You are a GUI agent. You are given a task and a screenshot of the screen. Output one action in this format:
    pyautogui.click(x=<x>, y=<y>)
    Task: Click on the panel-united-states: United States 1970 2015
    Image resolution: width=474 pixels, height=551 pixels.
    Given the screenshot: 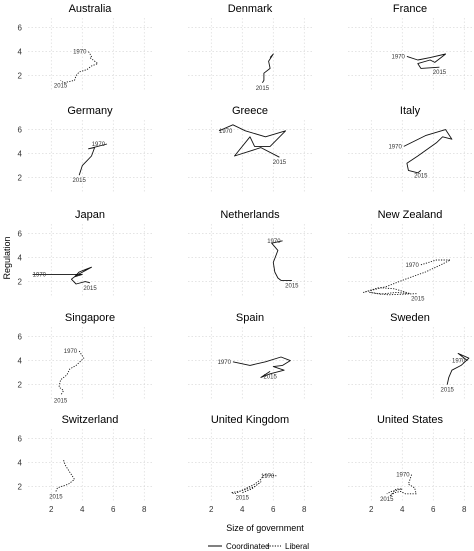 What is the action you would take?
    pyautogui.click(x=410, y=458)
    